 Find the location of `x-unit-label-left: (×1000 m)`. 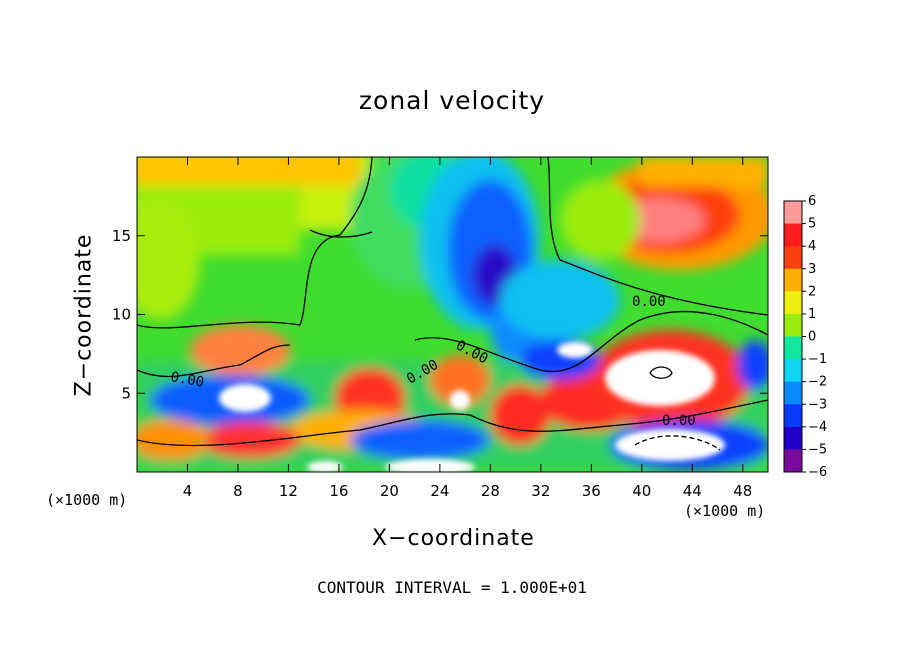

x-unit-label-left: (×1000 m) is located at coordinates (87, 500).